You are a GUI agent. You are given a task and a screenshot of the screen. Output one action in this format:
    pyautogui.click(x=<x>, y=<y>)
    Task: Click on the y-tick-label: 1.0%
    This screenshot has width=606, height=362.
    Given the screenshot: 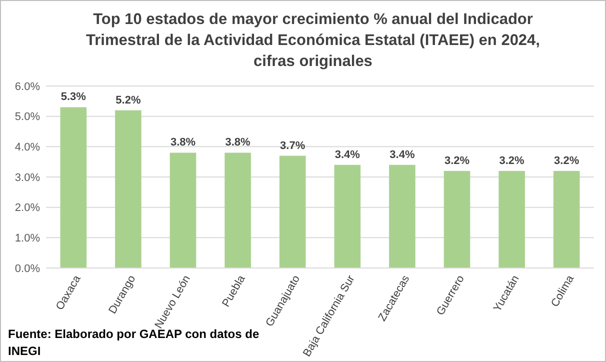 What is the action you would take?
    pyautogui.click(x=27, y=238)
    